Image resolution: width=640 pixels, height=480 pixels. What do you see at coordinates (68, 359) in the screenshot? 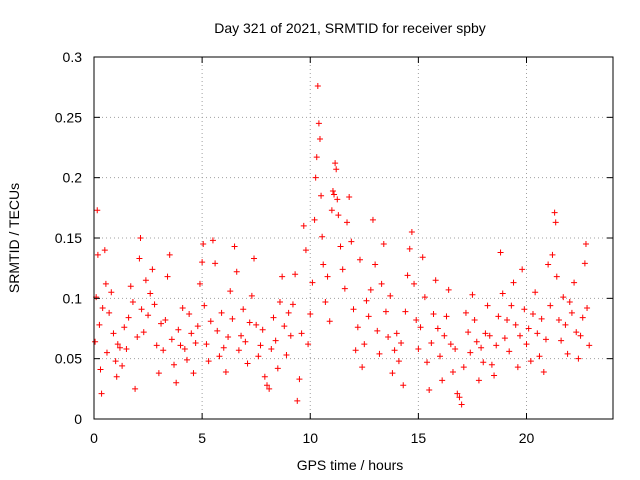
I see `y-tick-label: 0.05` at bounding box center [68, 359].